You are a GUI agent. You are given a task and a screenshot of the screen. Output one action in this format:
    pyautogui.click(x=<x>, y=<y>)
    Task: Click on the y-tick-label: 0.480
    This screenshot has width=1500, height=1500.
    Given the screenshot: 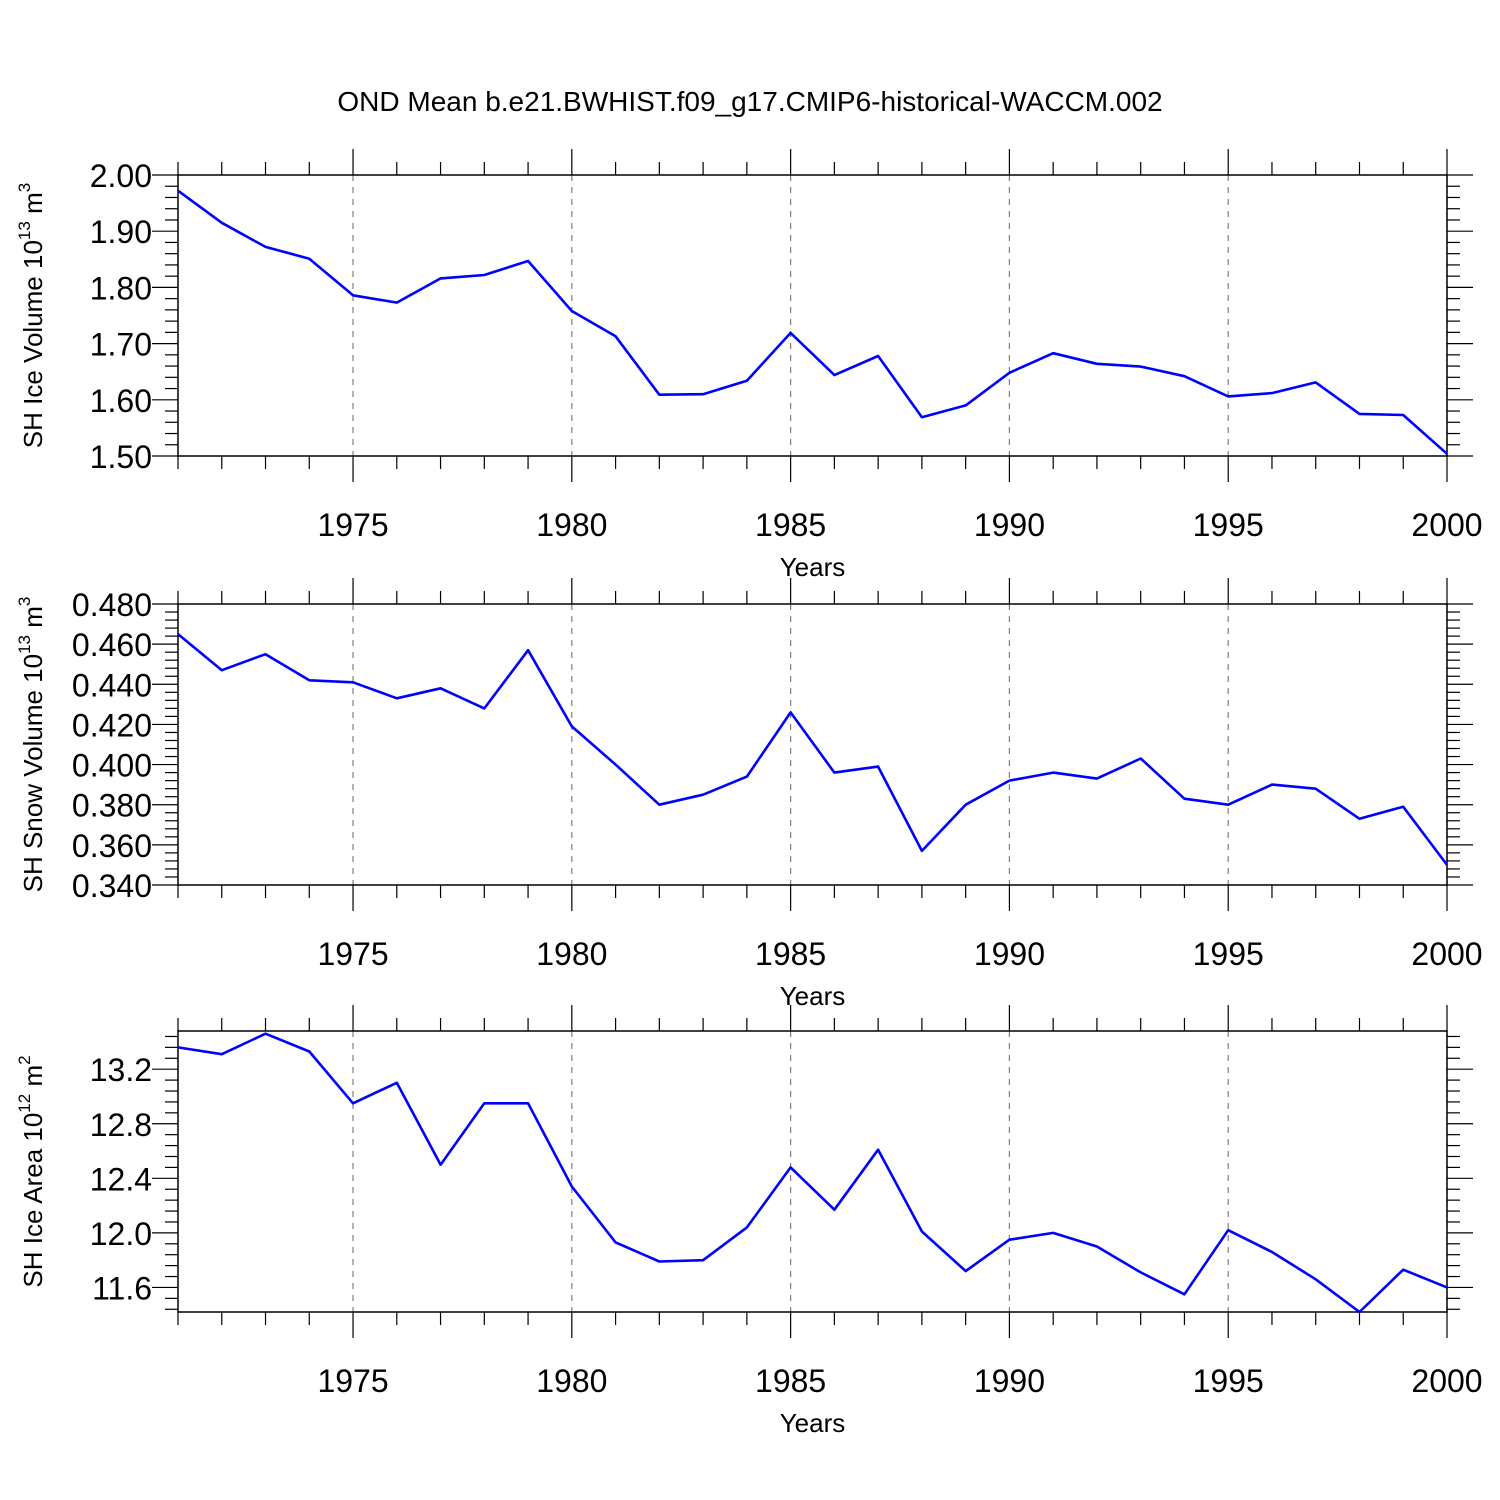 What is the action you would take?
    pyautogui.click(x=112, y=605)
    